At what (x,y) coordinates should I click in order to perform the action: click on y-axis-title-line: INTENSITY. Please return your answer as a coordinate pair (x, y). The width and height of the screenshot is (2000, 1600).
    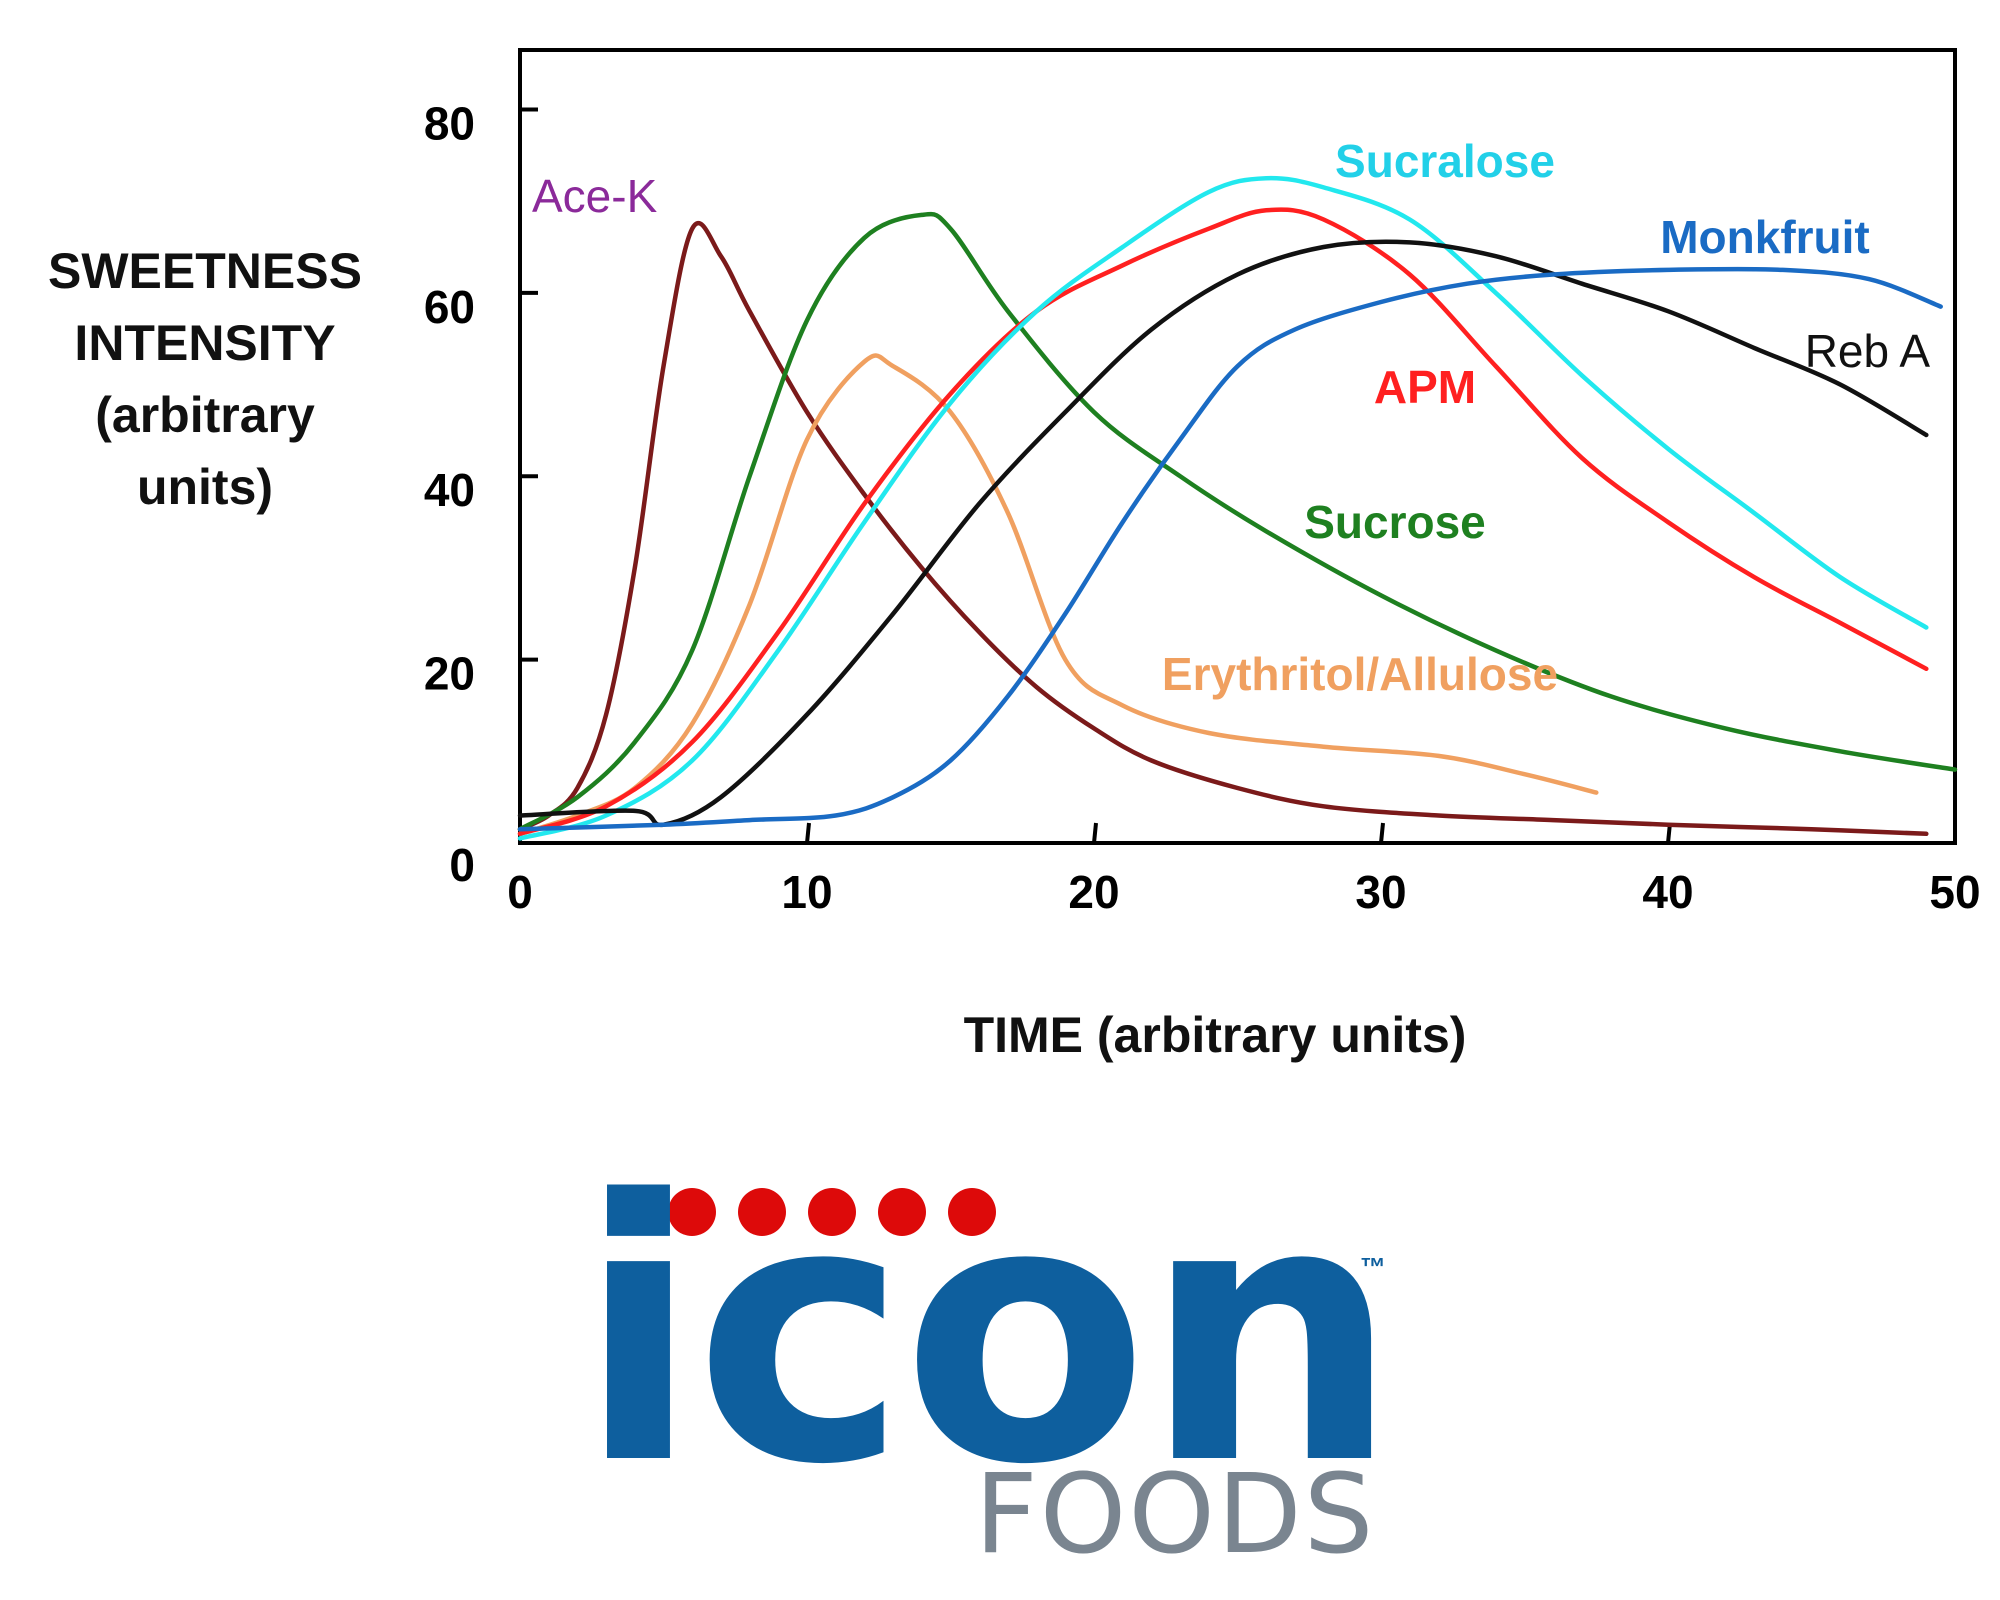
    Looking at the image, I should click on (204, 343).